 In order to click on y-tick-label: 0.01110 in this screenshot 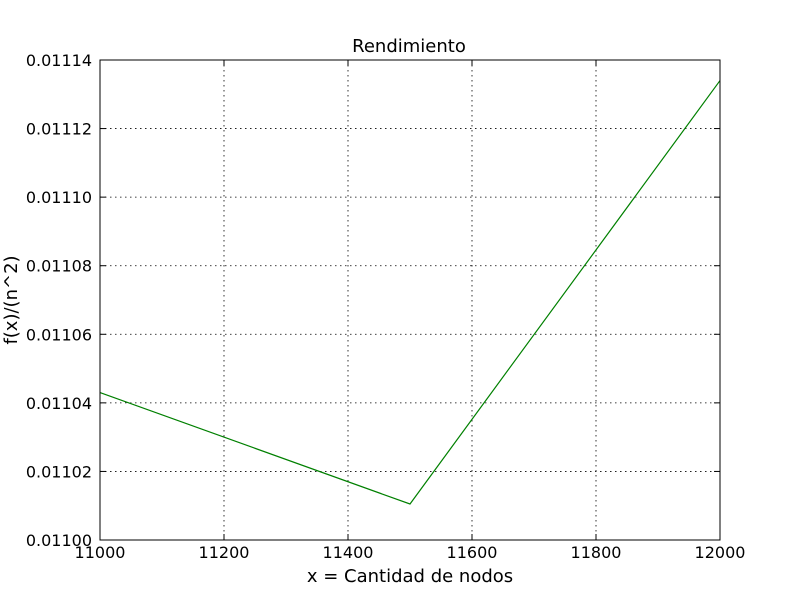, I will do `click(59, 197)`.